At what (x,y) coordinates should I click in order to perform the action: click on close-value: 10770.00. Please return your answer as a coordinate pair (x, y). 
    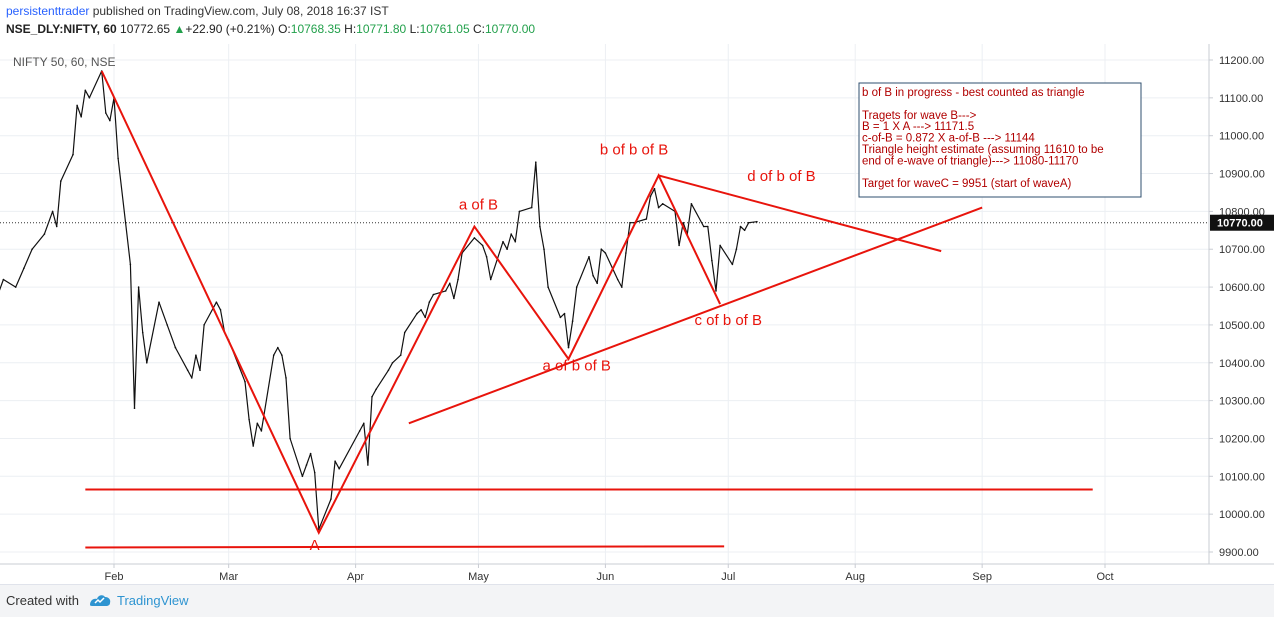
    Looking at the image, I should click on (510, 29).